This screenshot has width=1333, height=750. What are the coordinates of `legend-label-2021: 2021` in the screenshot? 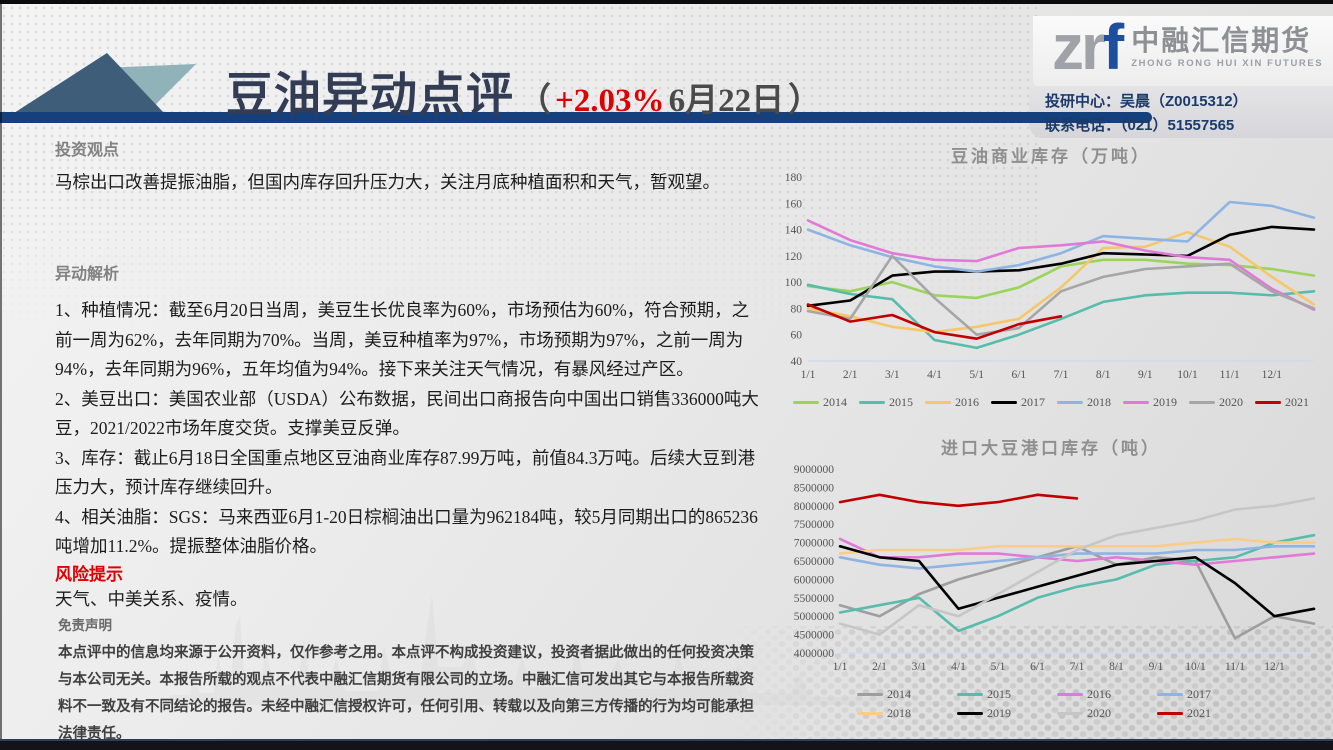 It's located at (1297, 402).